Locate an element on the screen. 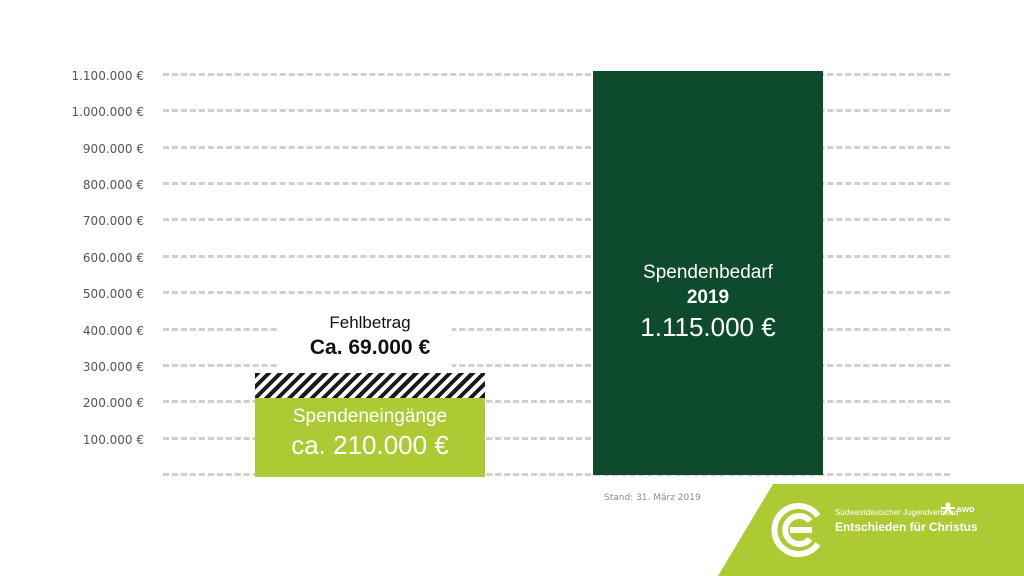 Image resolution: width=1024 pixels, height=576 pixels. y-tick-label: 300.000 € is located at coordinates (113, 366).